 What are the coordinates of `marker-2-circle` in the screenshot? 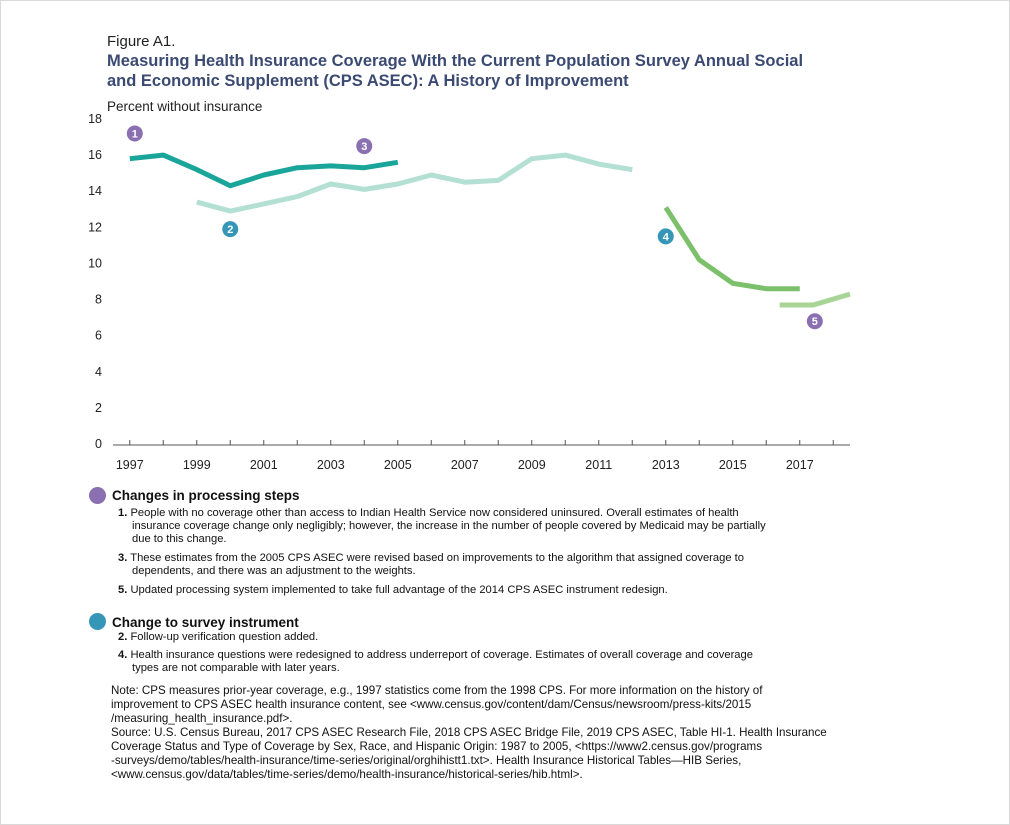 It's located at (230, 229).